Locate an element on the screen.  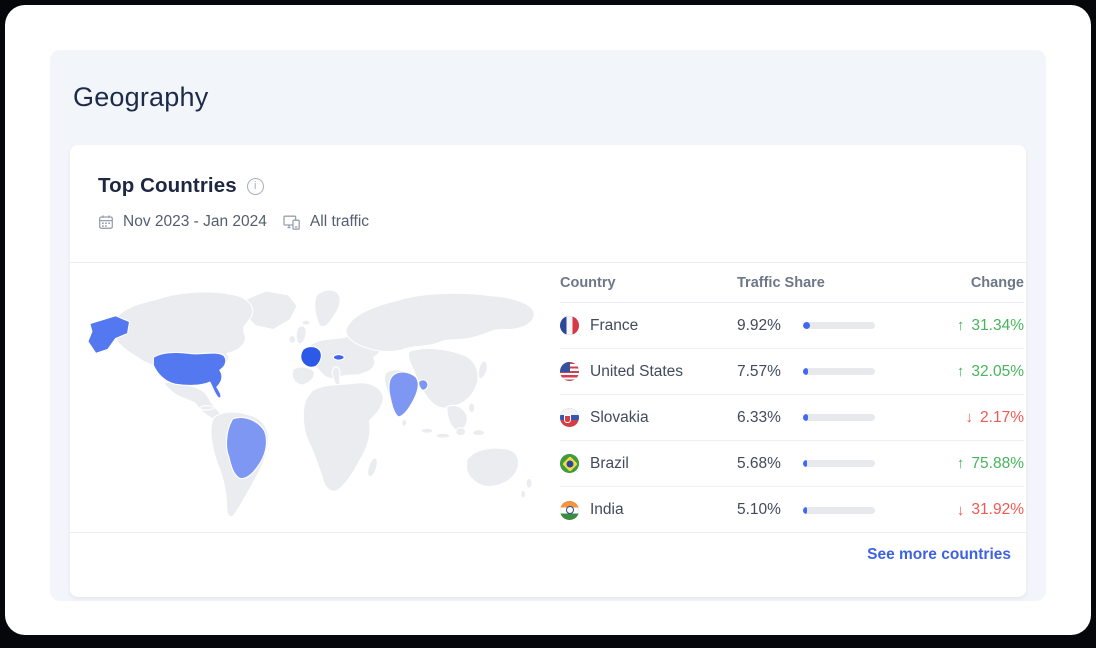
map-ireland is located at coordinates (292, 339).